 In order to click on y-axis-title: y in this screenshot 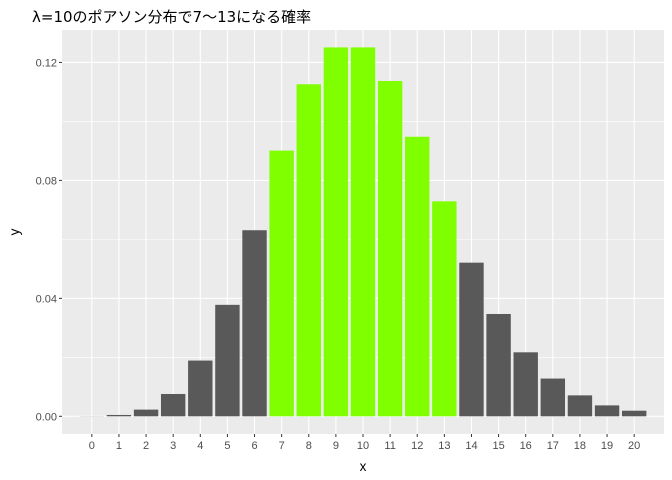, I will do `click(14, 231)`.